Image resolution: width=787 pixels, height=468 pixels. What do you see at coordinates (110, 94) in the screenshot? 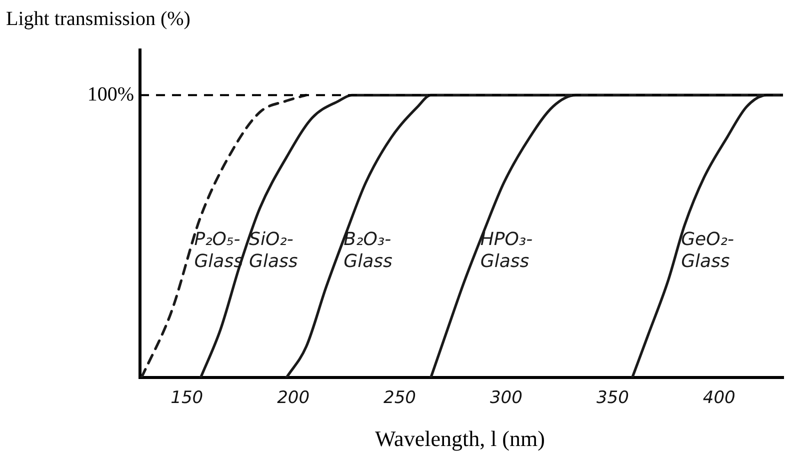
I see `ref-line-label: 100%` at bounding box center [110, 94].